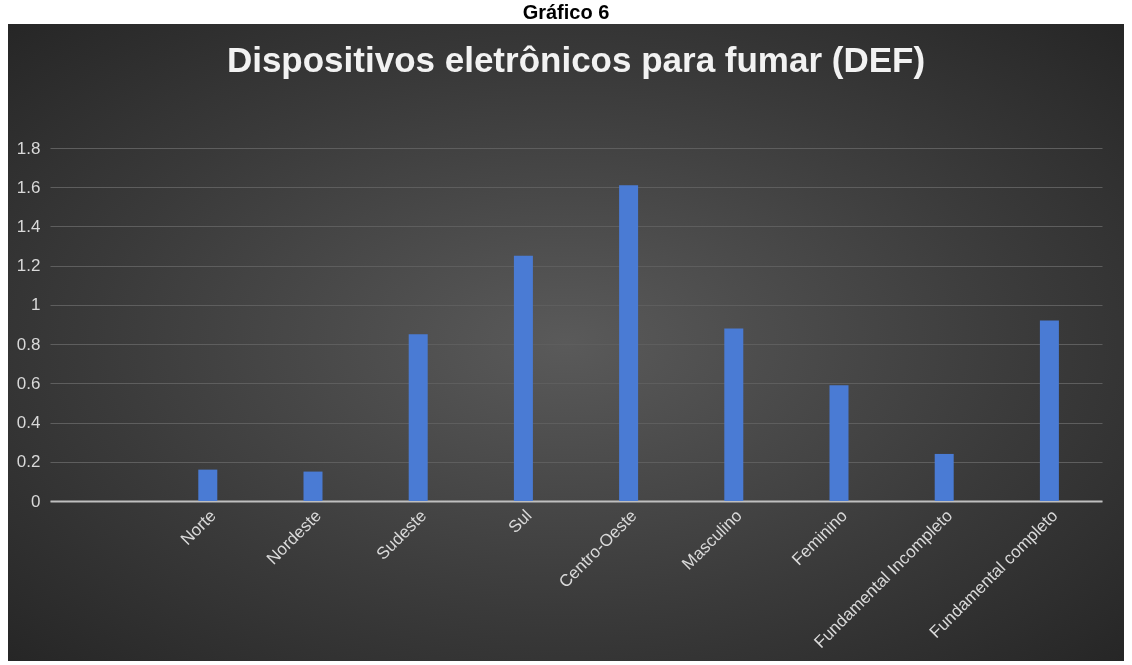 The height and width of the screenshot is (665, 1132). I want to click on y-tick-label: 1.2, so click(28, 266).